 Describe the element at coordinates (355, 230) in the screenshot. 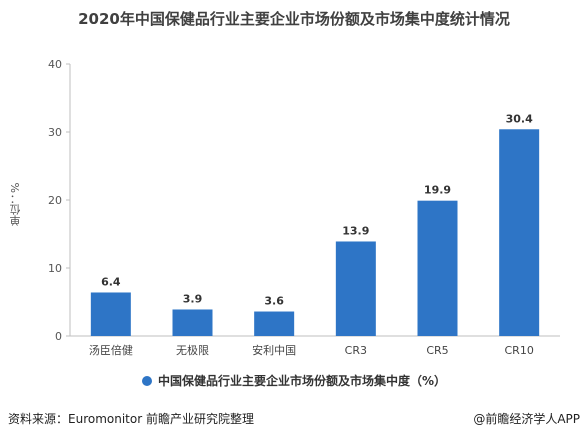

I see `data-label: 13.9` at that location.